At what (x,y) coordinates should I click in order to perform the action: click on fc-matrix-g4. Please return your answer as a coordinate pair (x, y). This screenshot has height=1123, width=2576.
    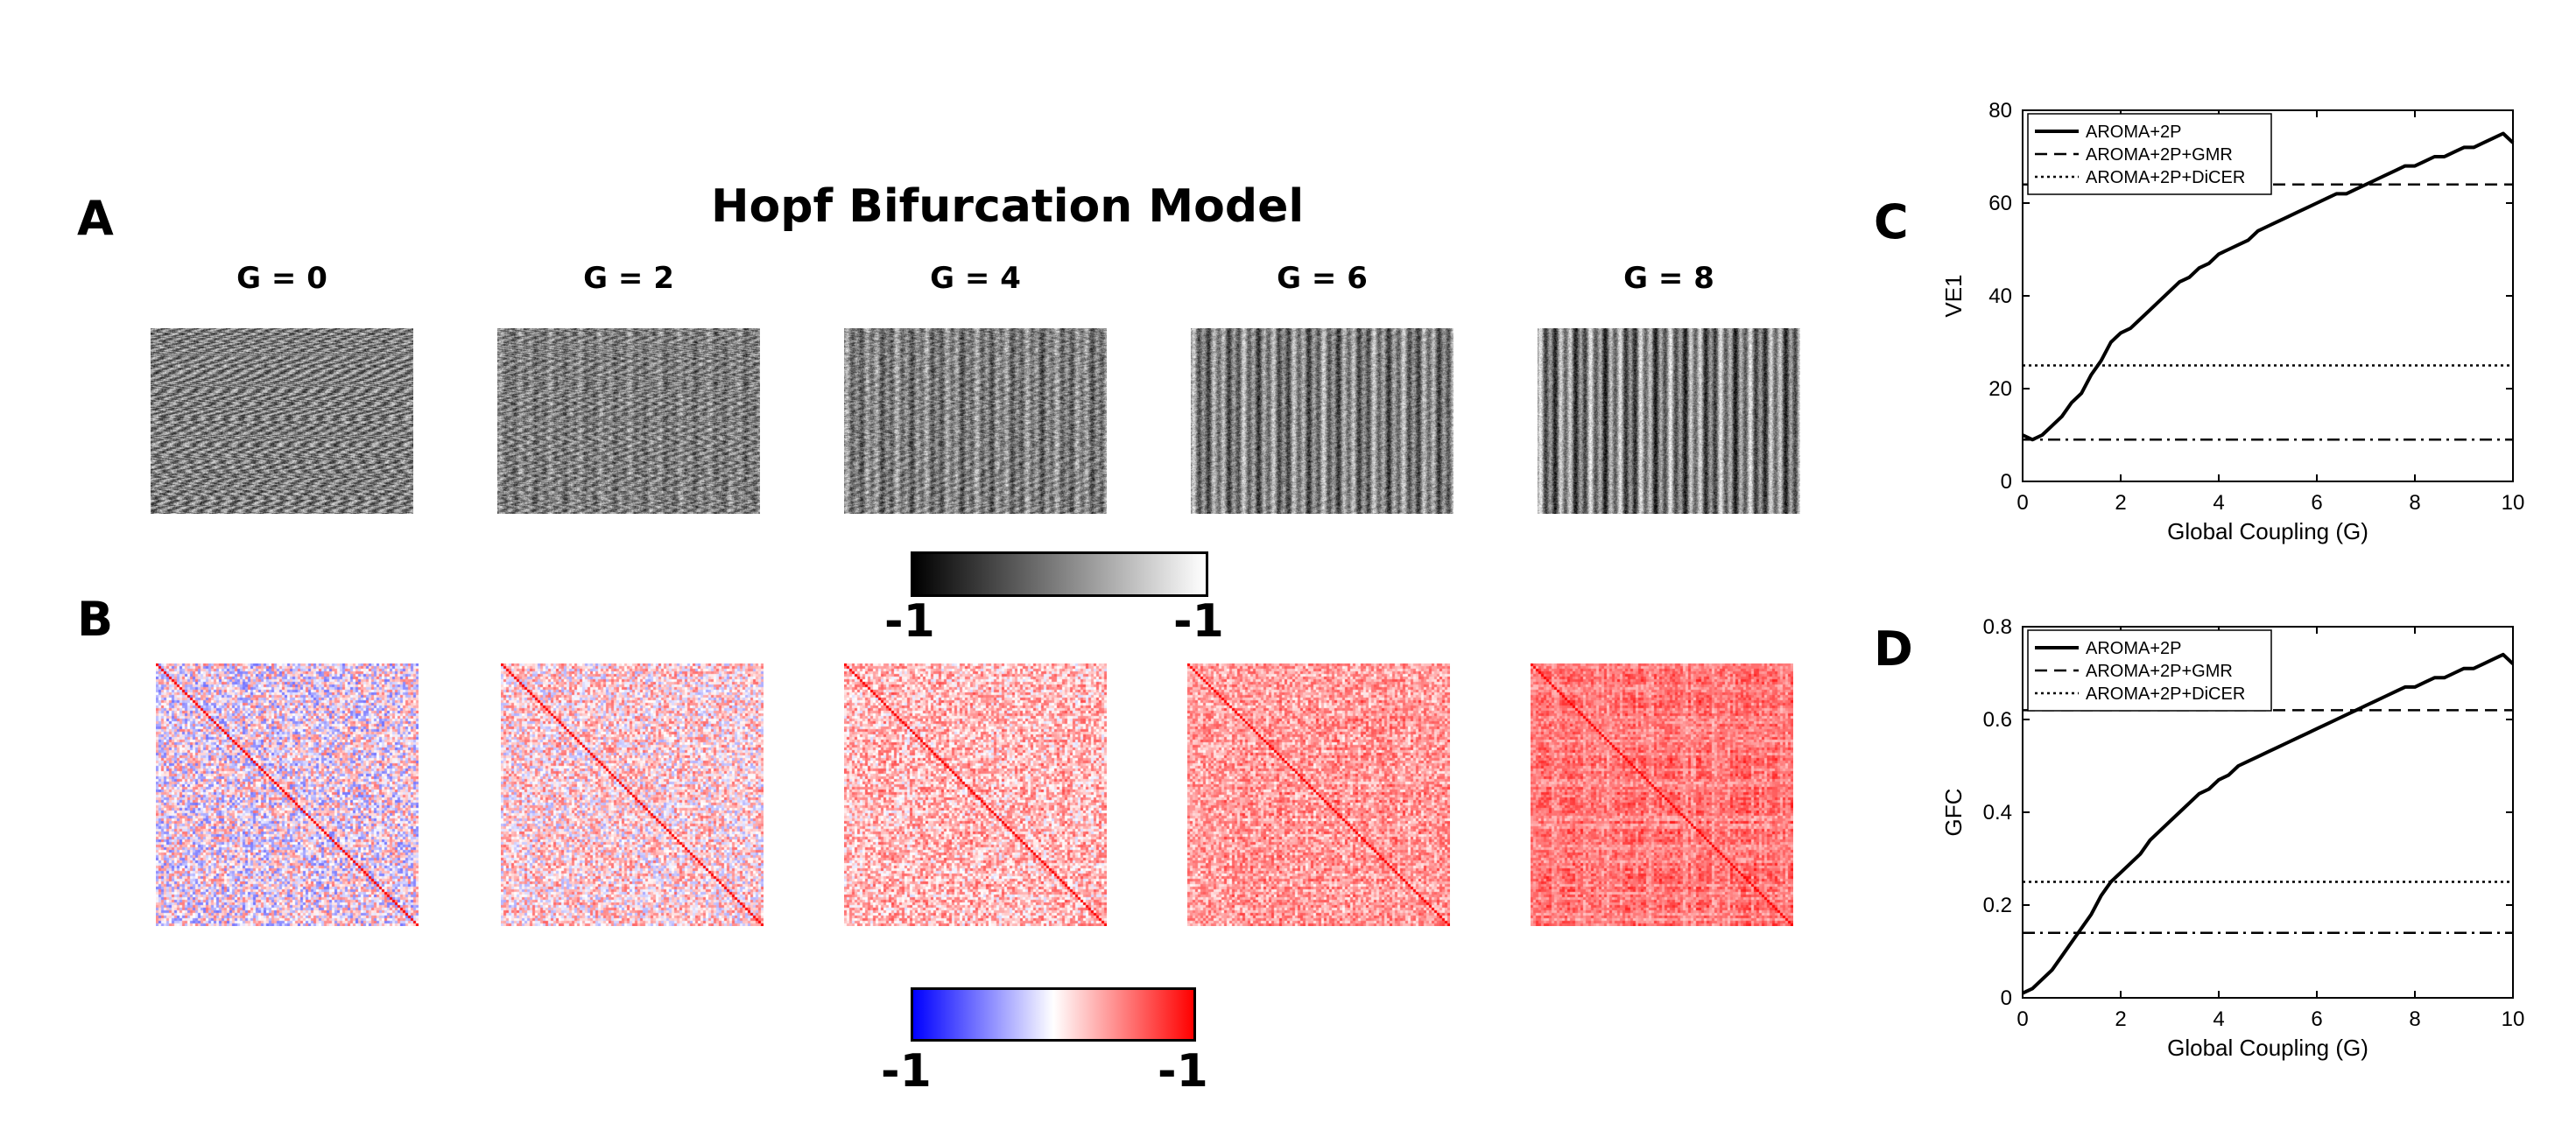
    Looking at the image, I should click on (975, 794).